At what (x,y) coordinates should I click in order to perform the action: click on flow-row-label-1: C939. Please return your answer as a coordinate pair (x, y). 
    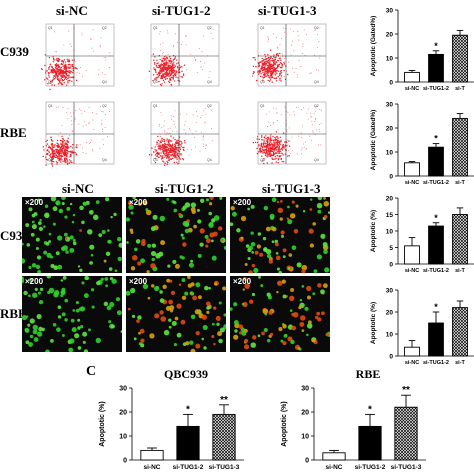
    Looking at the image, I should click on (14, 51).